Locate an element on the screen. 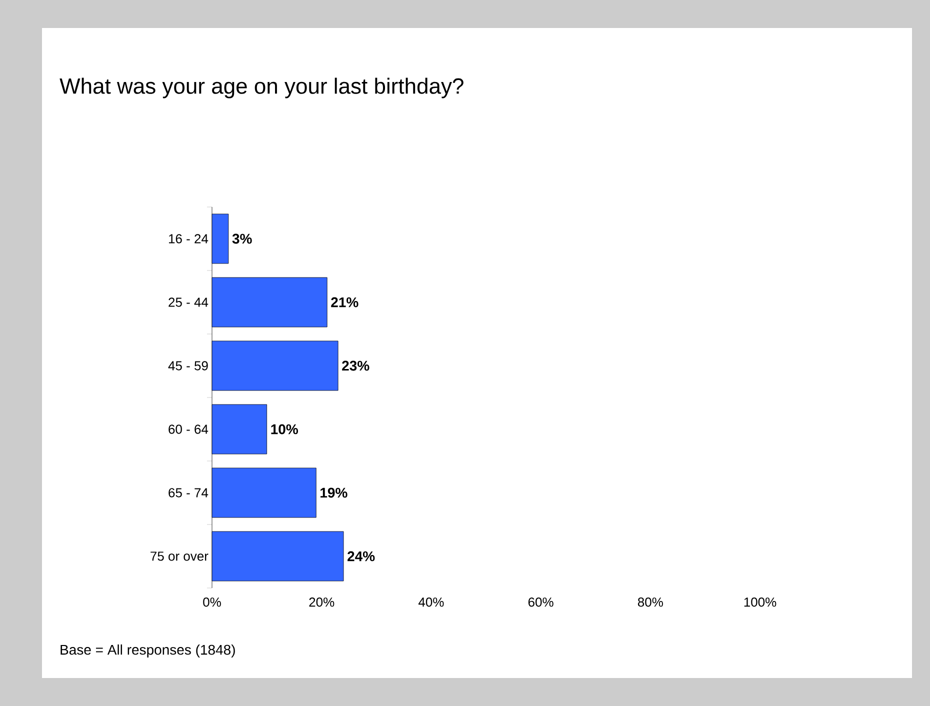 Image resolution: width=930 pixels, height=706 pixels. y-tick-label: 25 - 44 is located at coordinates (188, 302).